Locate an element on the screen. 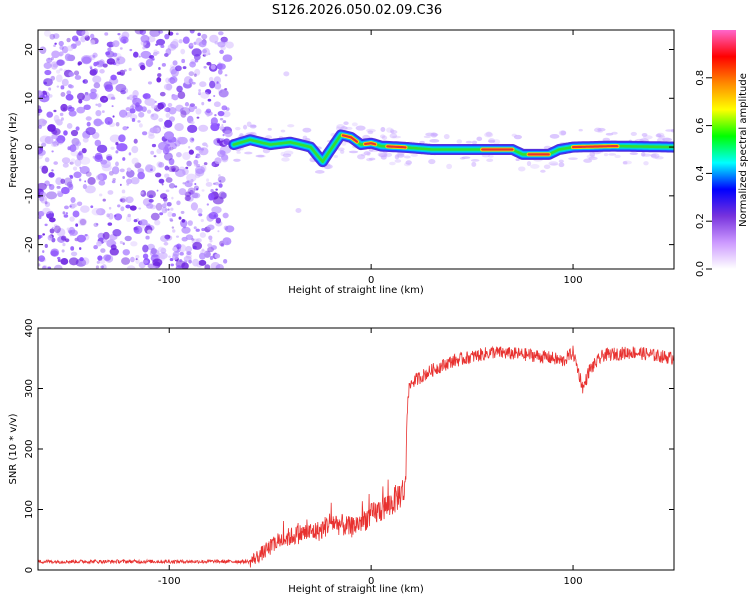 This screenshot has height=600, width=750. snr-x-tick-label: -100 is located at coordinates (169, 581).